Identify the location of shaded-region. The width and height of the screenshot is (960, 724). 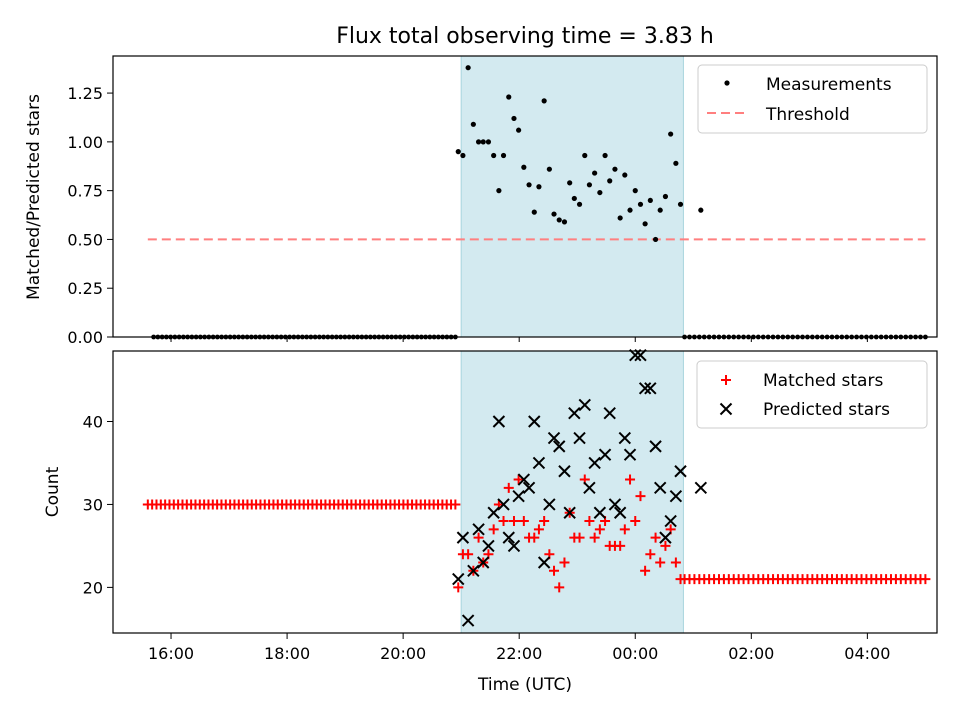
(572, 492).